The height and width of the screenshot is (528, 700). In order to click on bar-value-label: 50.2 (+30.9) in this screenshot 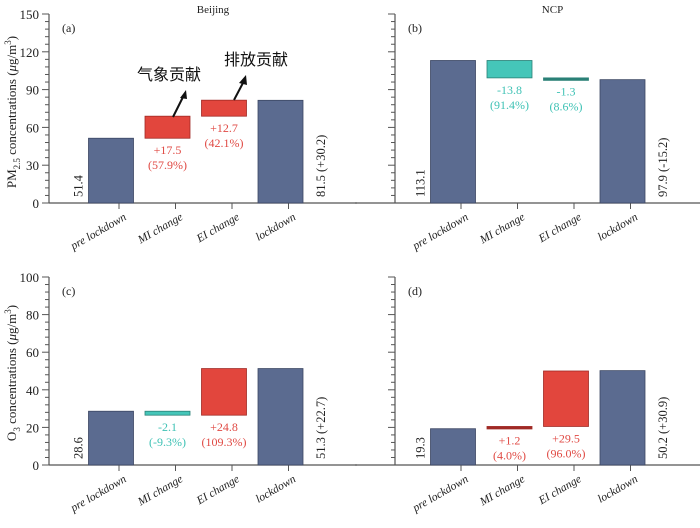, I will do `click(663, 428)`.